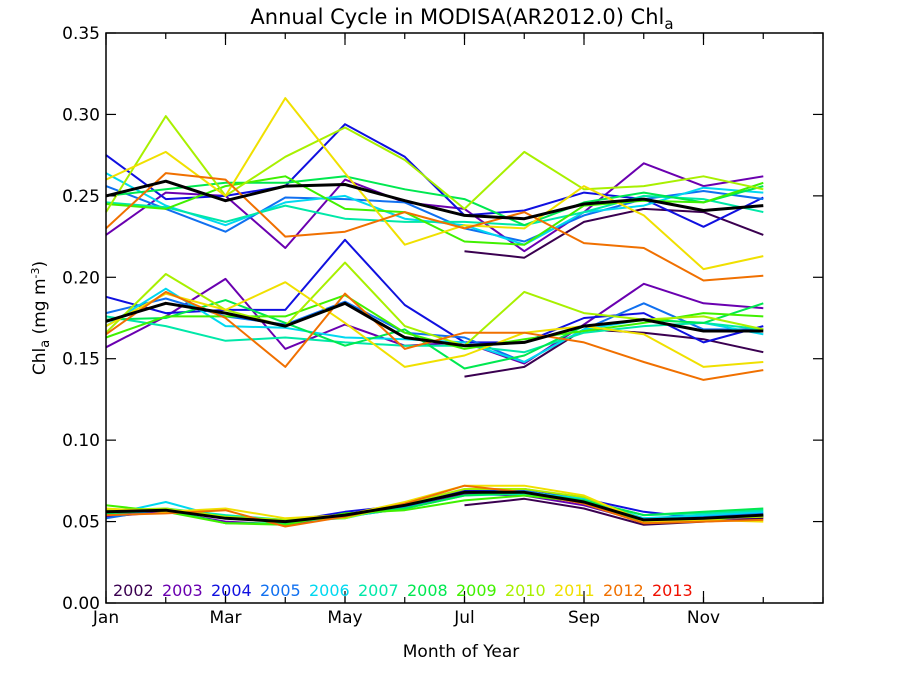 The width and height of the screenshot is (900, 675). I want to click on series-2012-low-line, so click(434, 506).